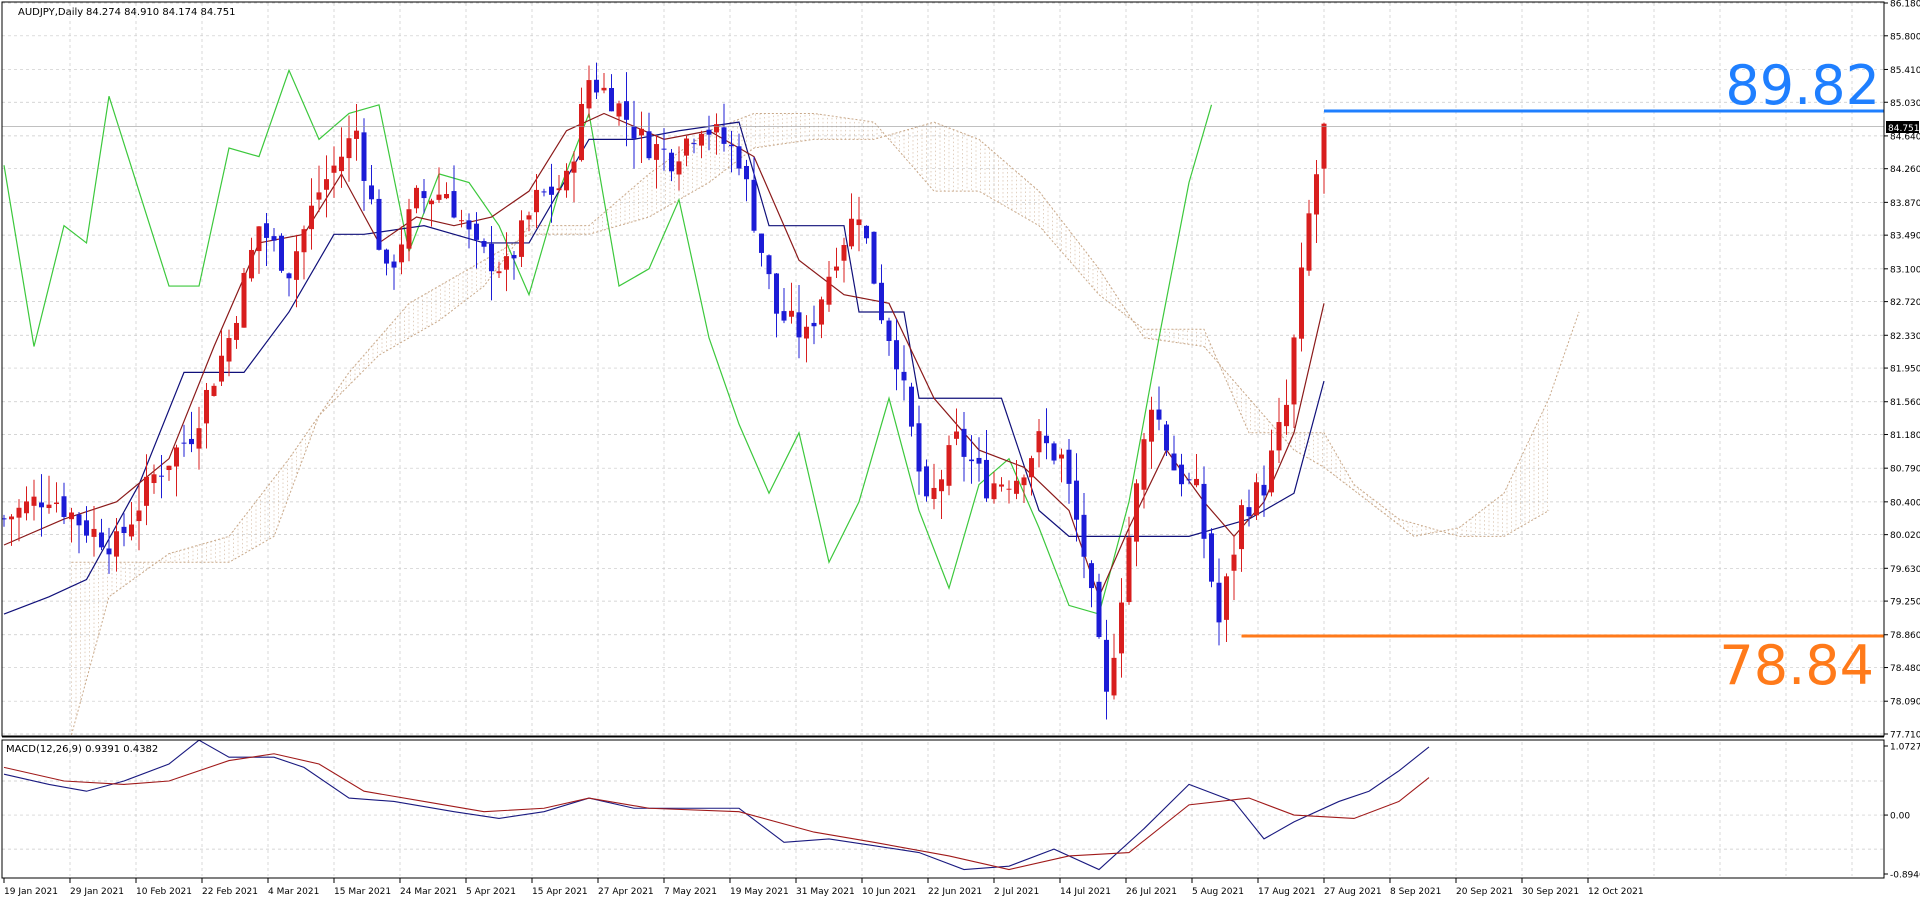  I want to click on x-tick-label: 27 Aug 2021, so click(1353, 892).